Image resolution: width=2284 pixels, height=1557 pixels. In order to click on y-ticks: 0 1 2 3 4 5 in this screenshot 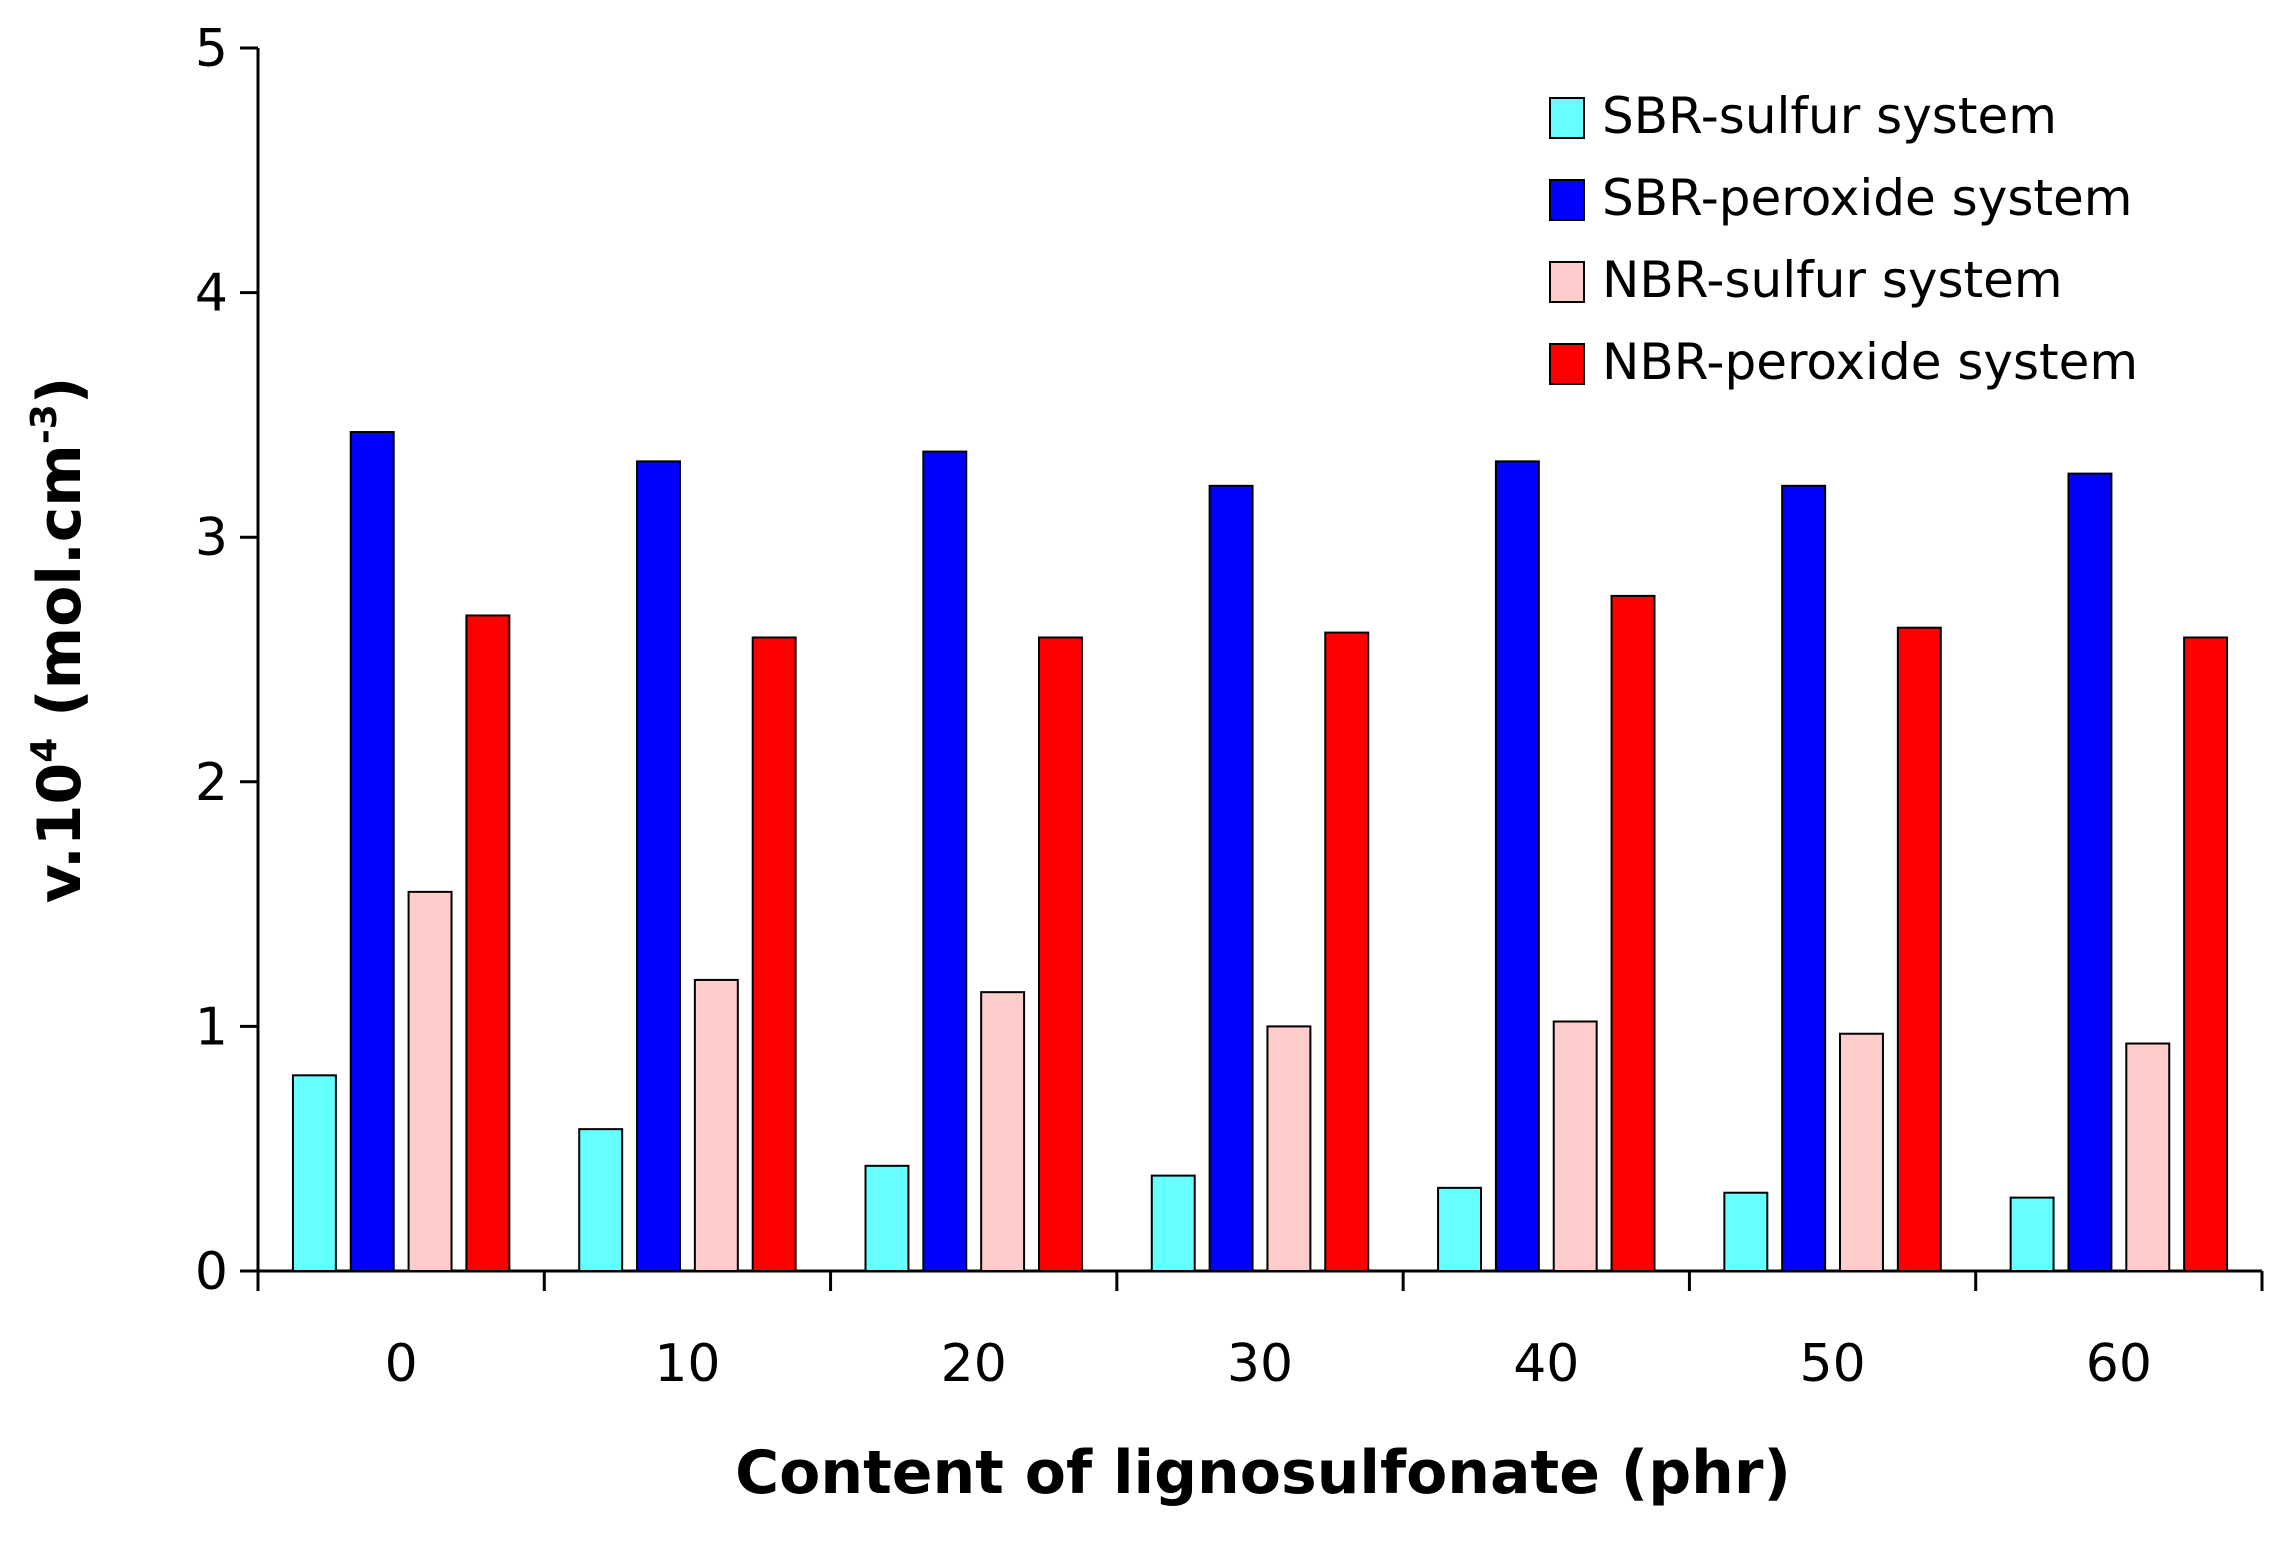, I will do `click(226, 660)`.